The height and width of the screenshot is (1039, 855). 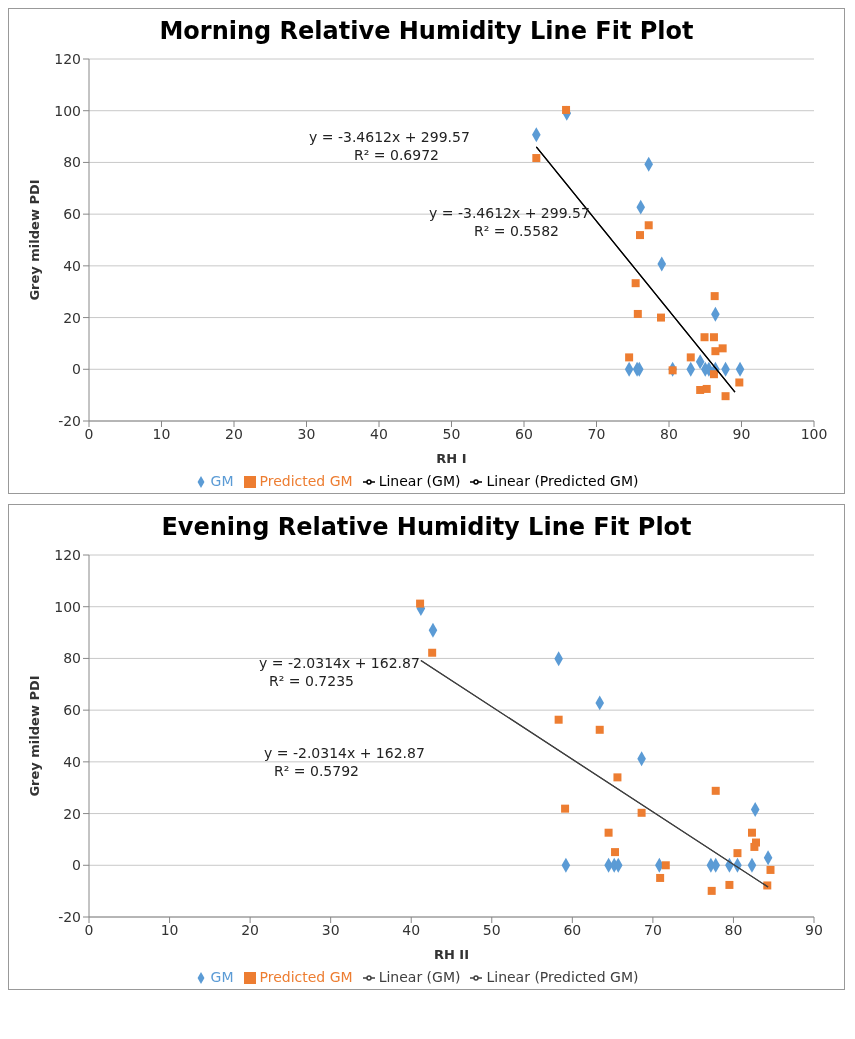 What do you see at coordinates (426, 527) in the screenshot?
I see `chart-title: Evening Relative Humidity Line Fit Plot` at bounding box center [426, 527].